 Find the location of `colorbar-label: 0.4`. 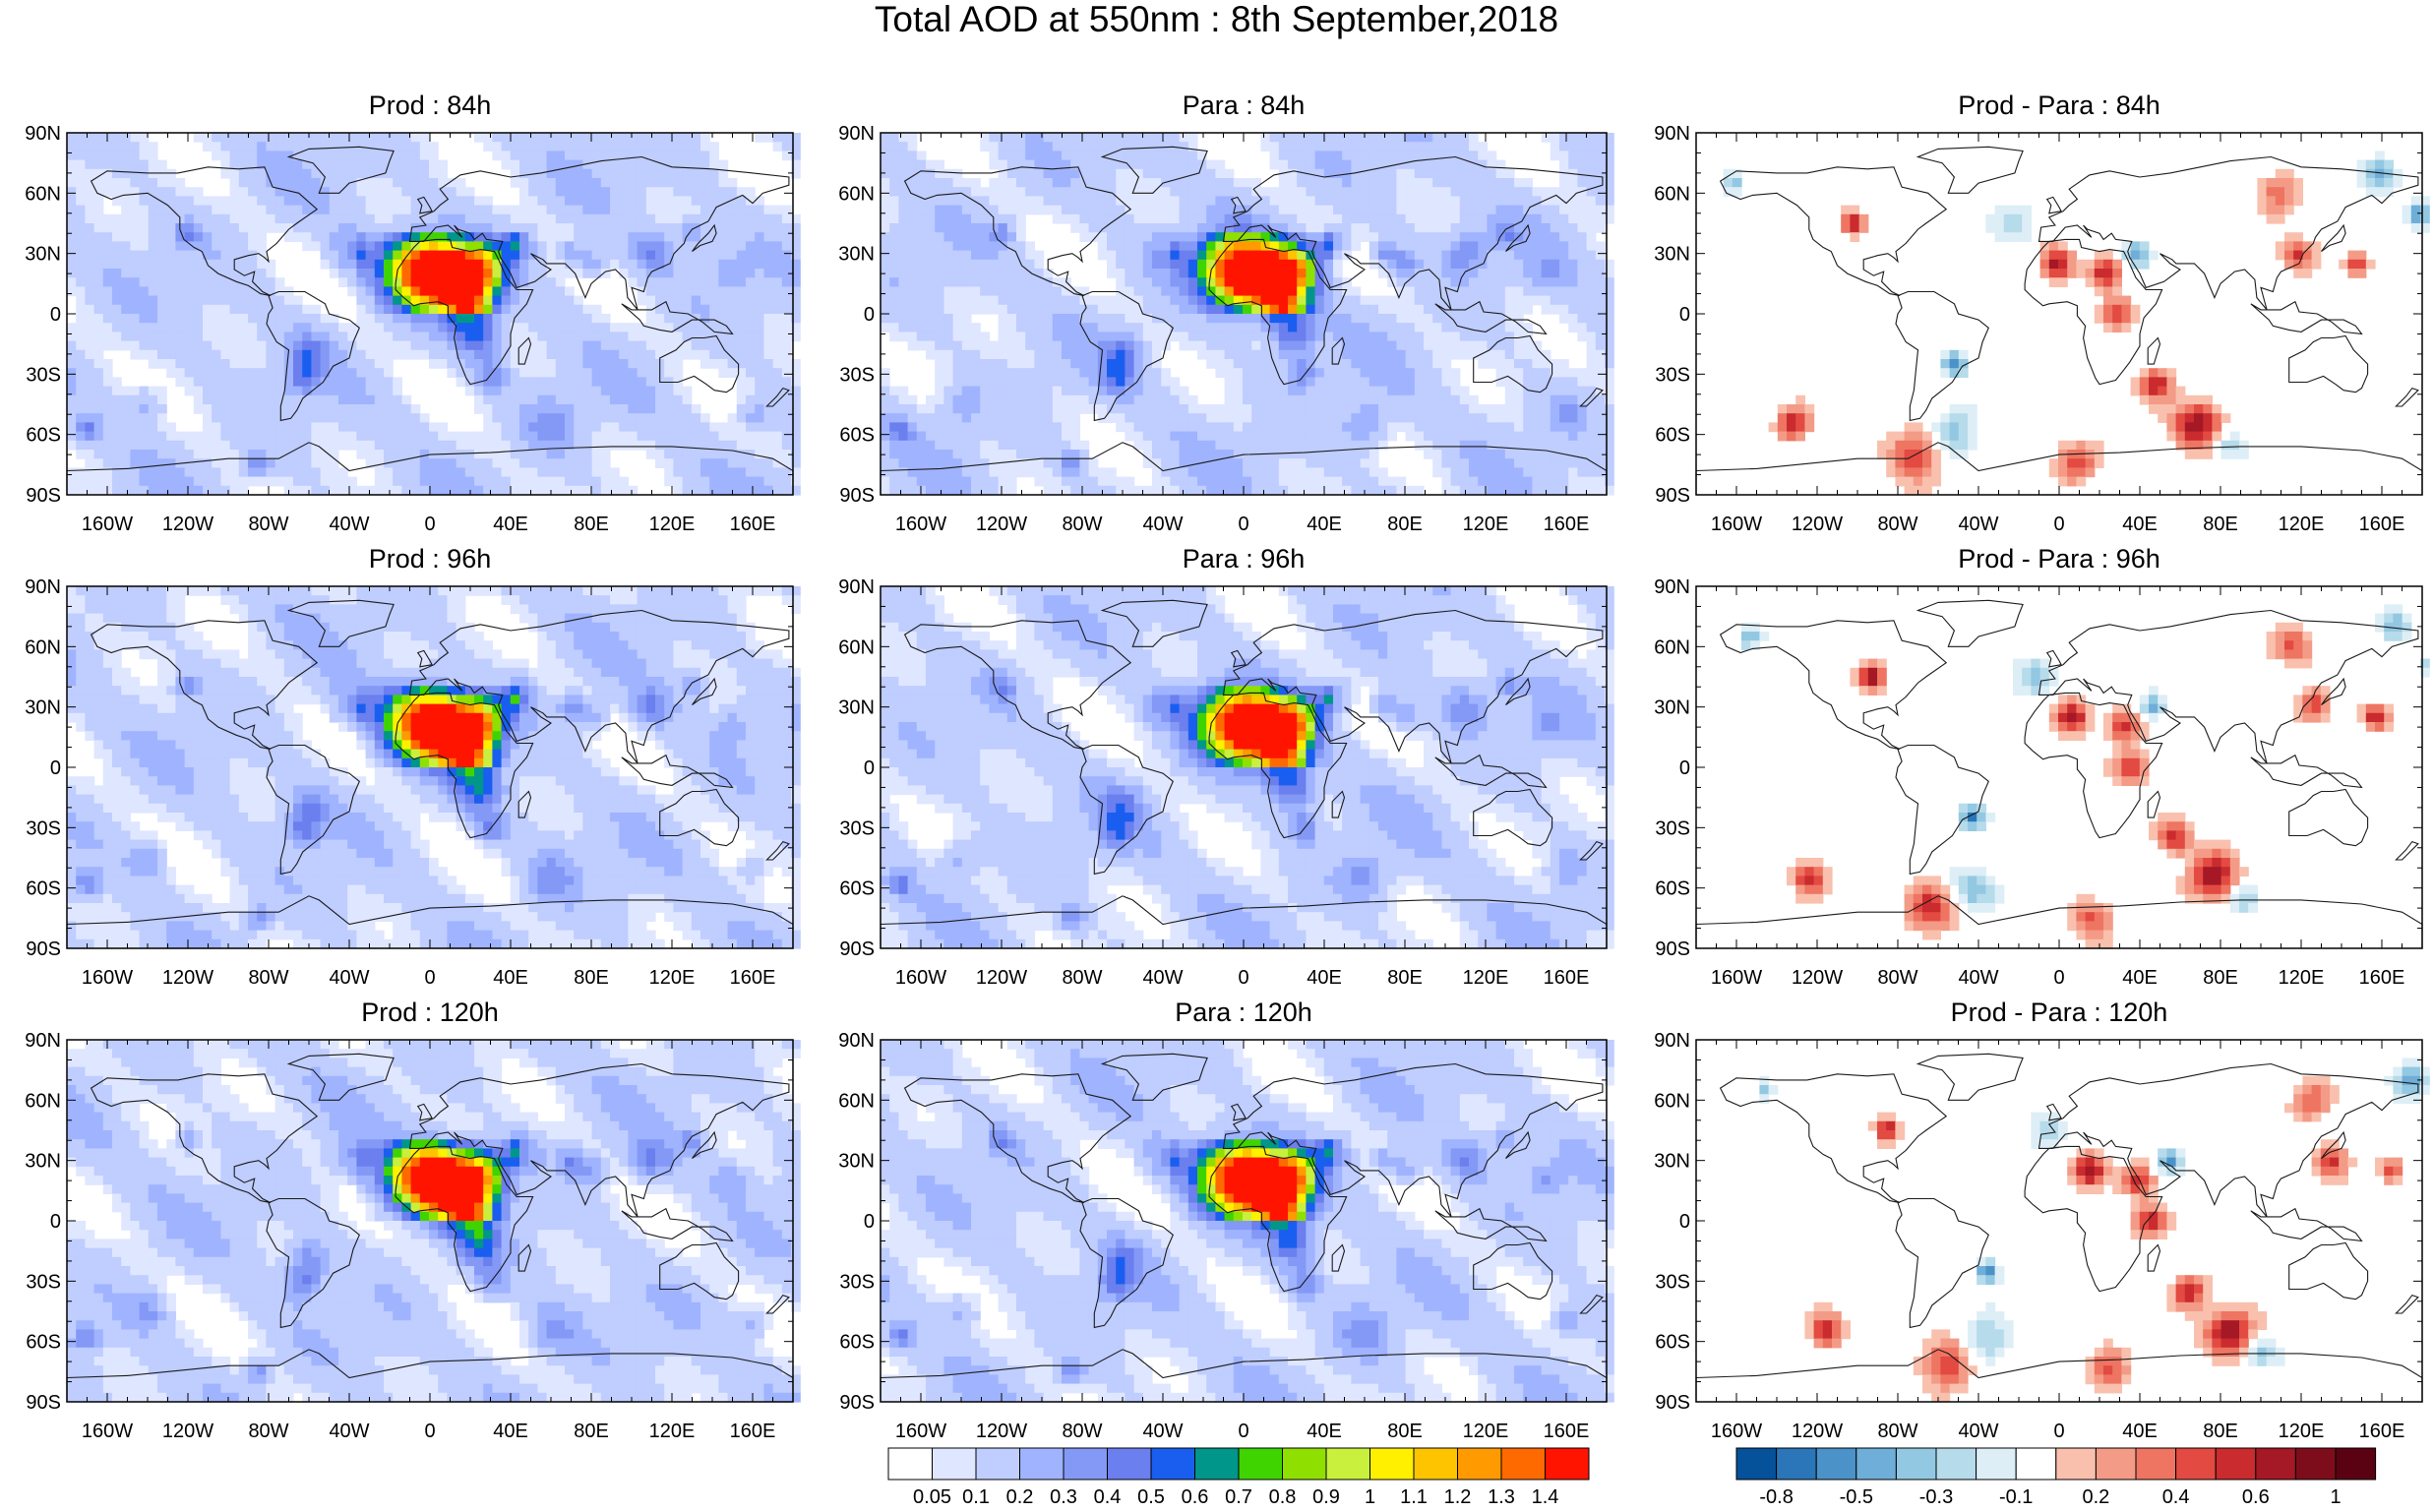

colorbar-label: 0.4 is located at coordinates (2176, 1497).